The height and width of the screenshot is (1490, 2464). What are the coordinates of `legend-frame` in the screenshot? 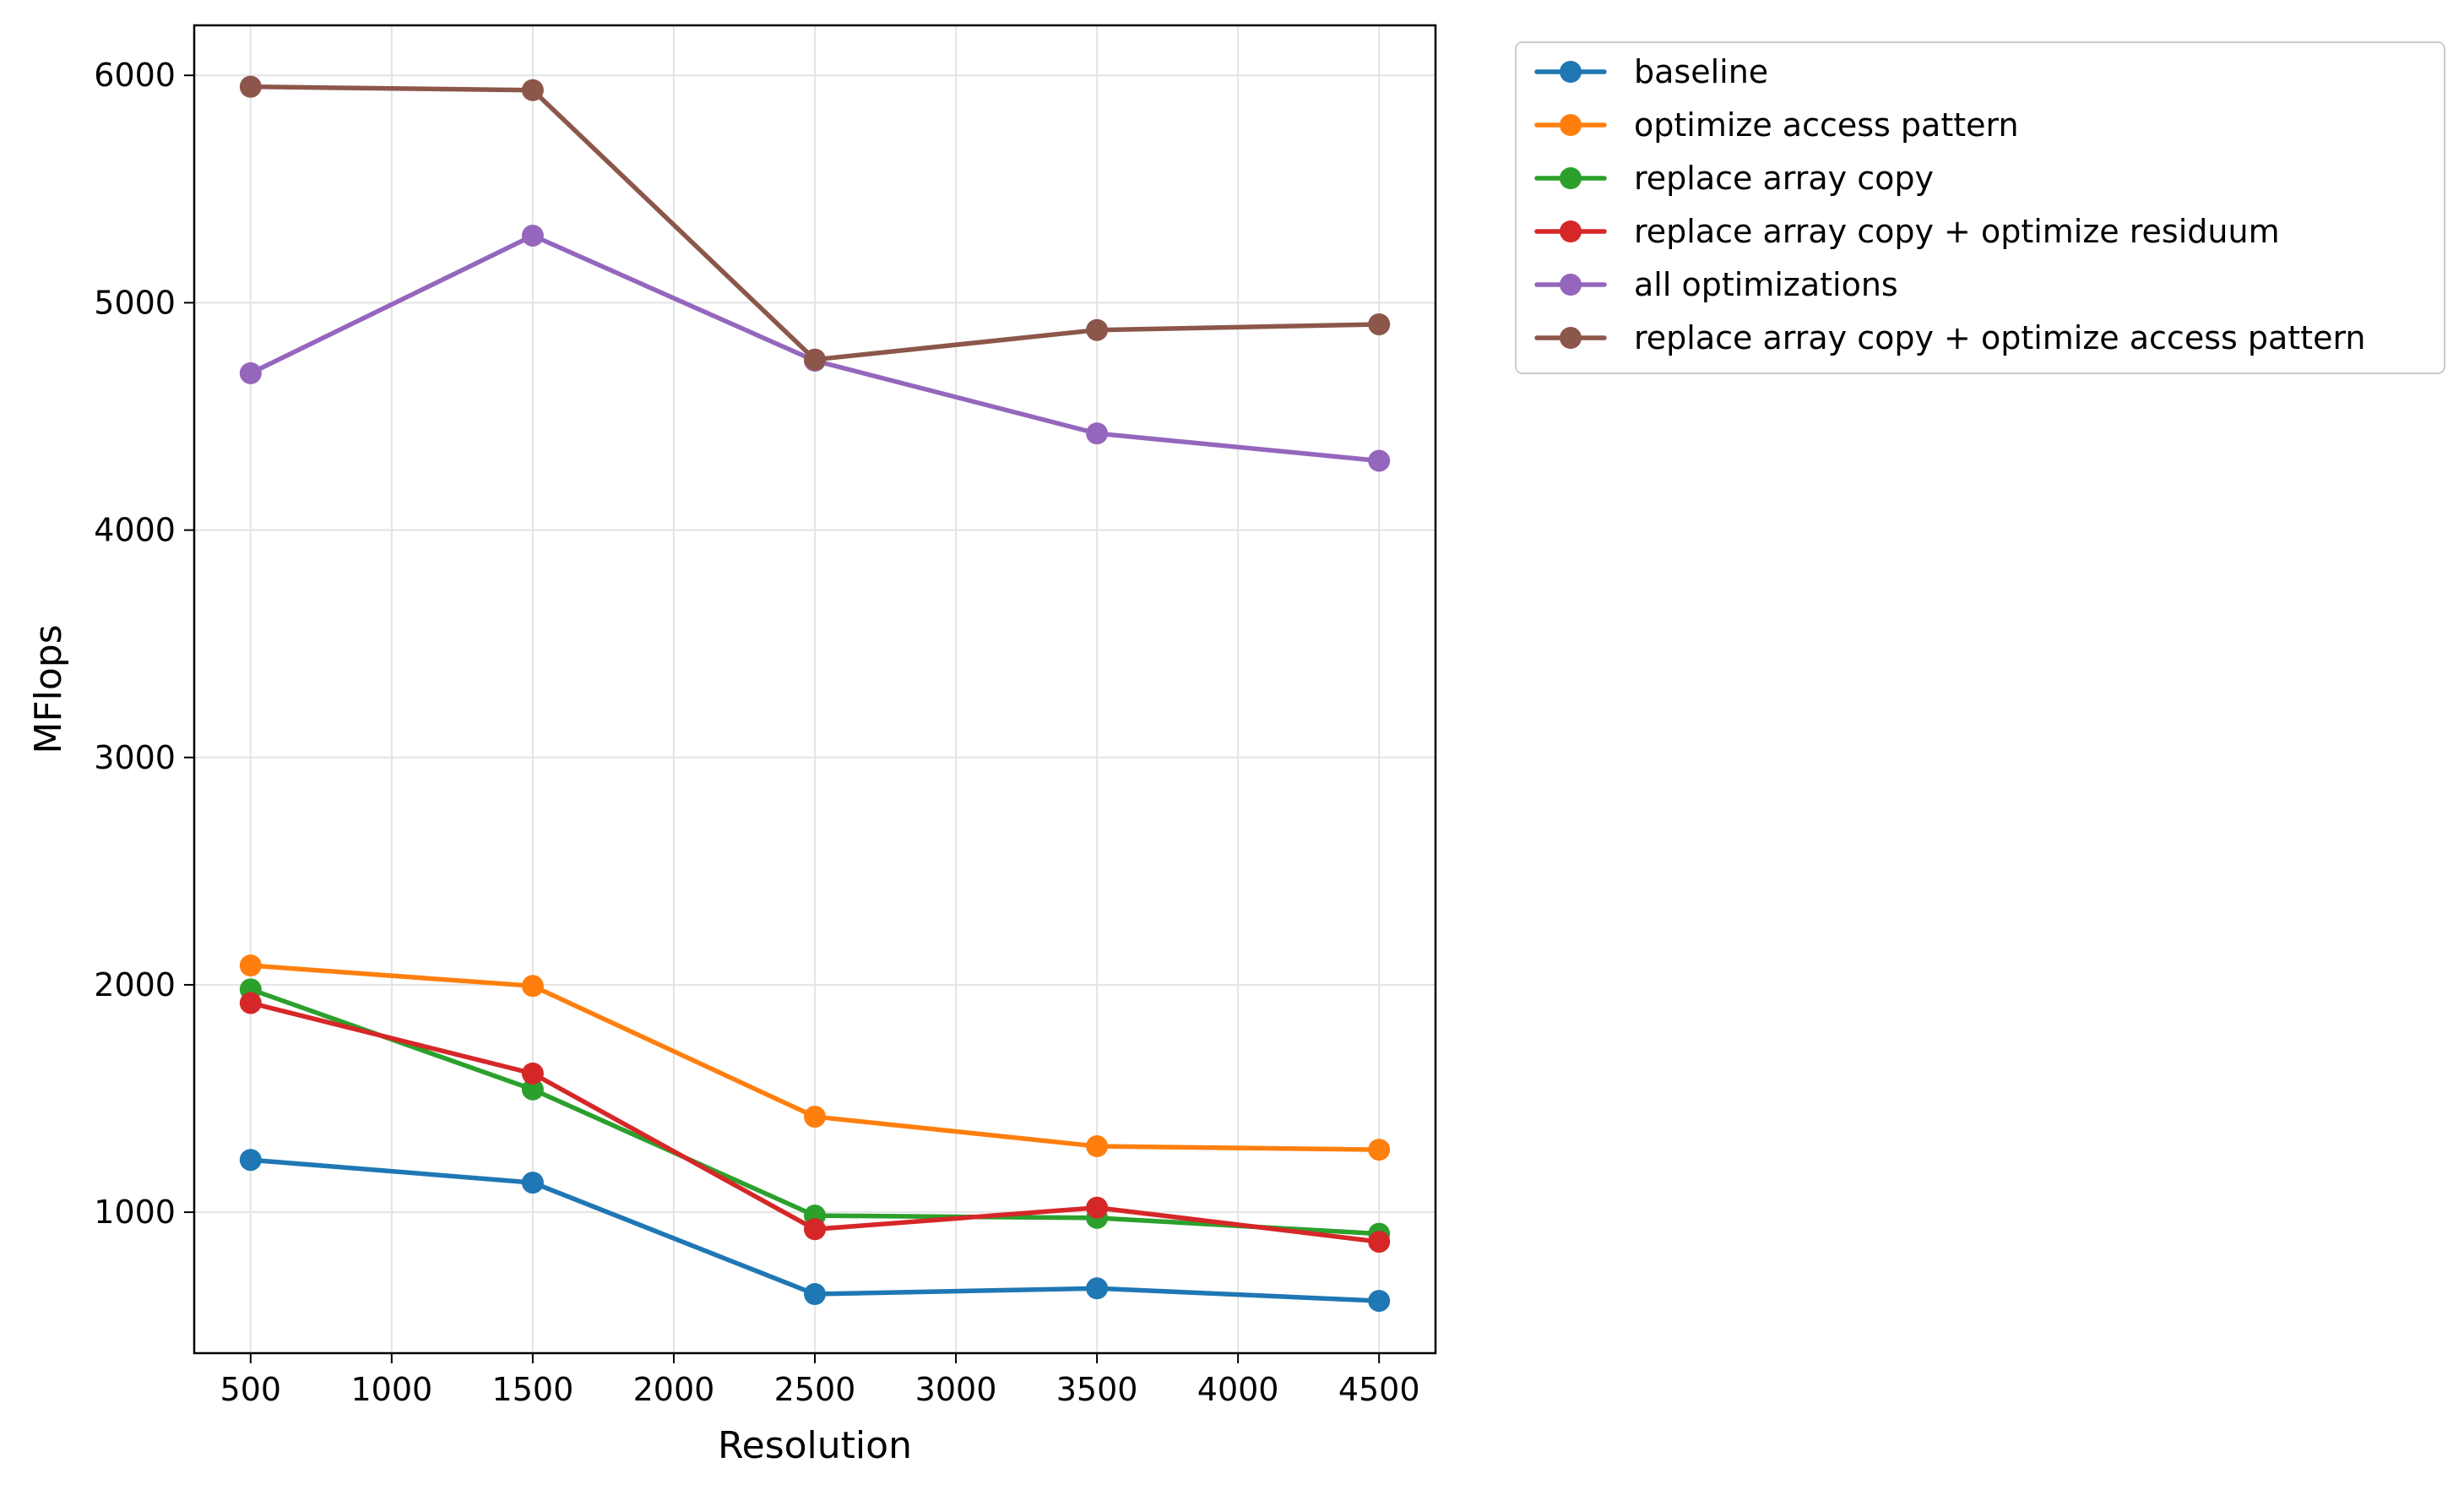 It's located at (1980, 208).